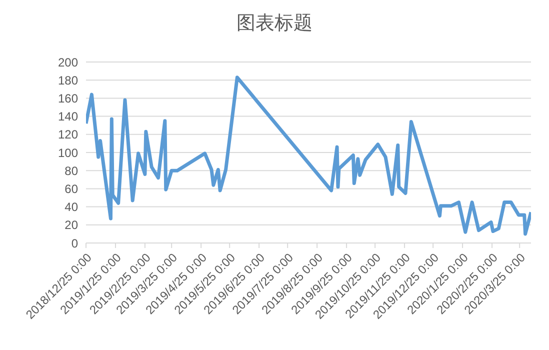 This screenshot has height=350, width=549. Describe the element at coordinates (71, 171) in the screenshot. I see `y-tick-label: 80` at that location.